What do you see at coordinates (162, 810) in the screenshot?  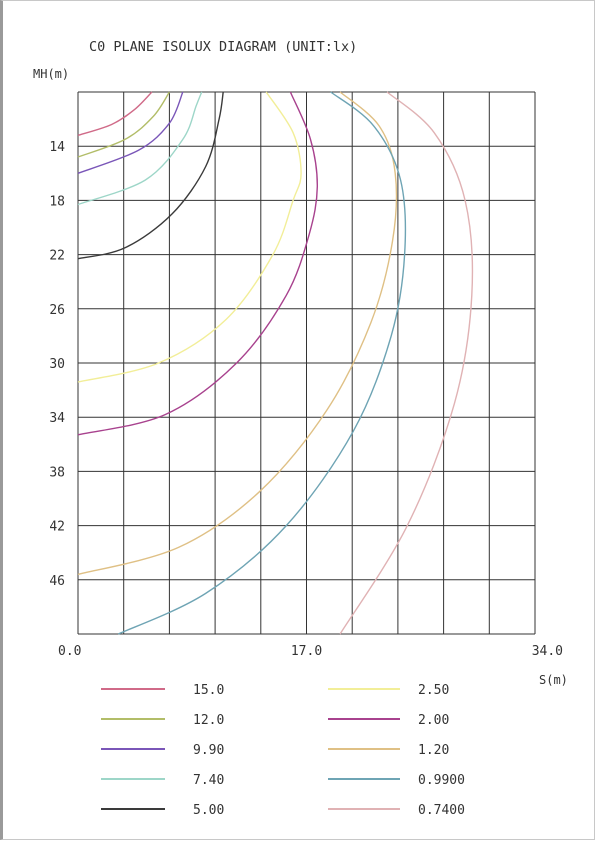 I see `legend-item: 5.00` at bounding box center [162, 810].